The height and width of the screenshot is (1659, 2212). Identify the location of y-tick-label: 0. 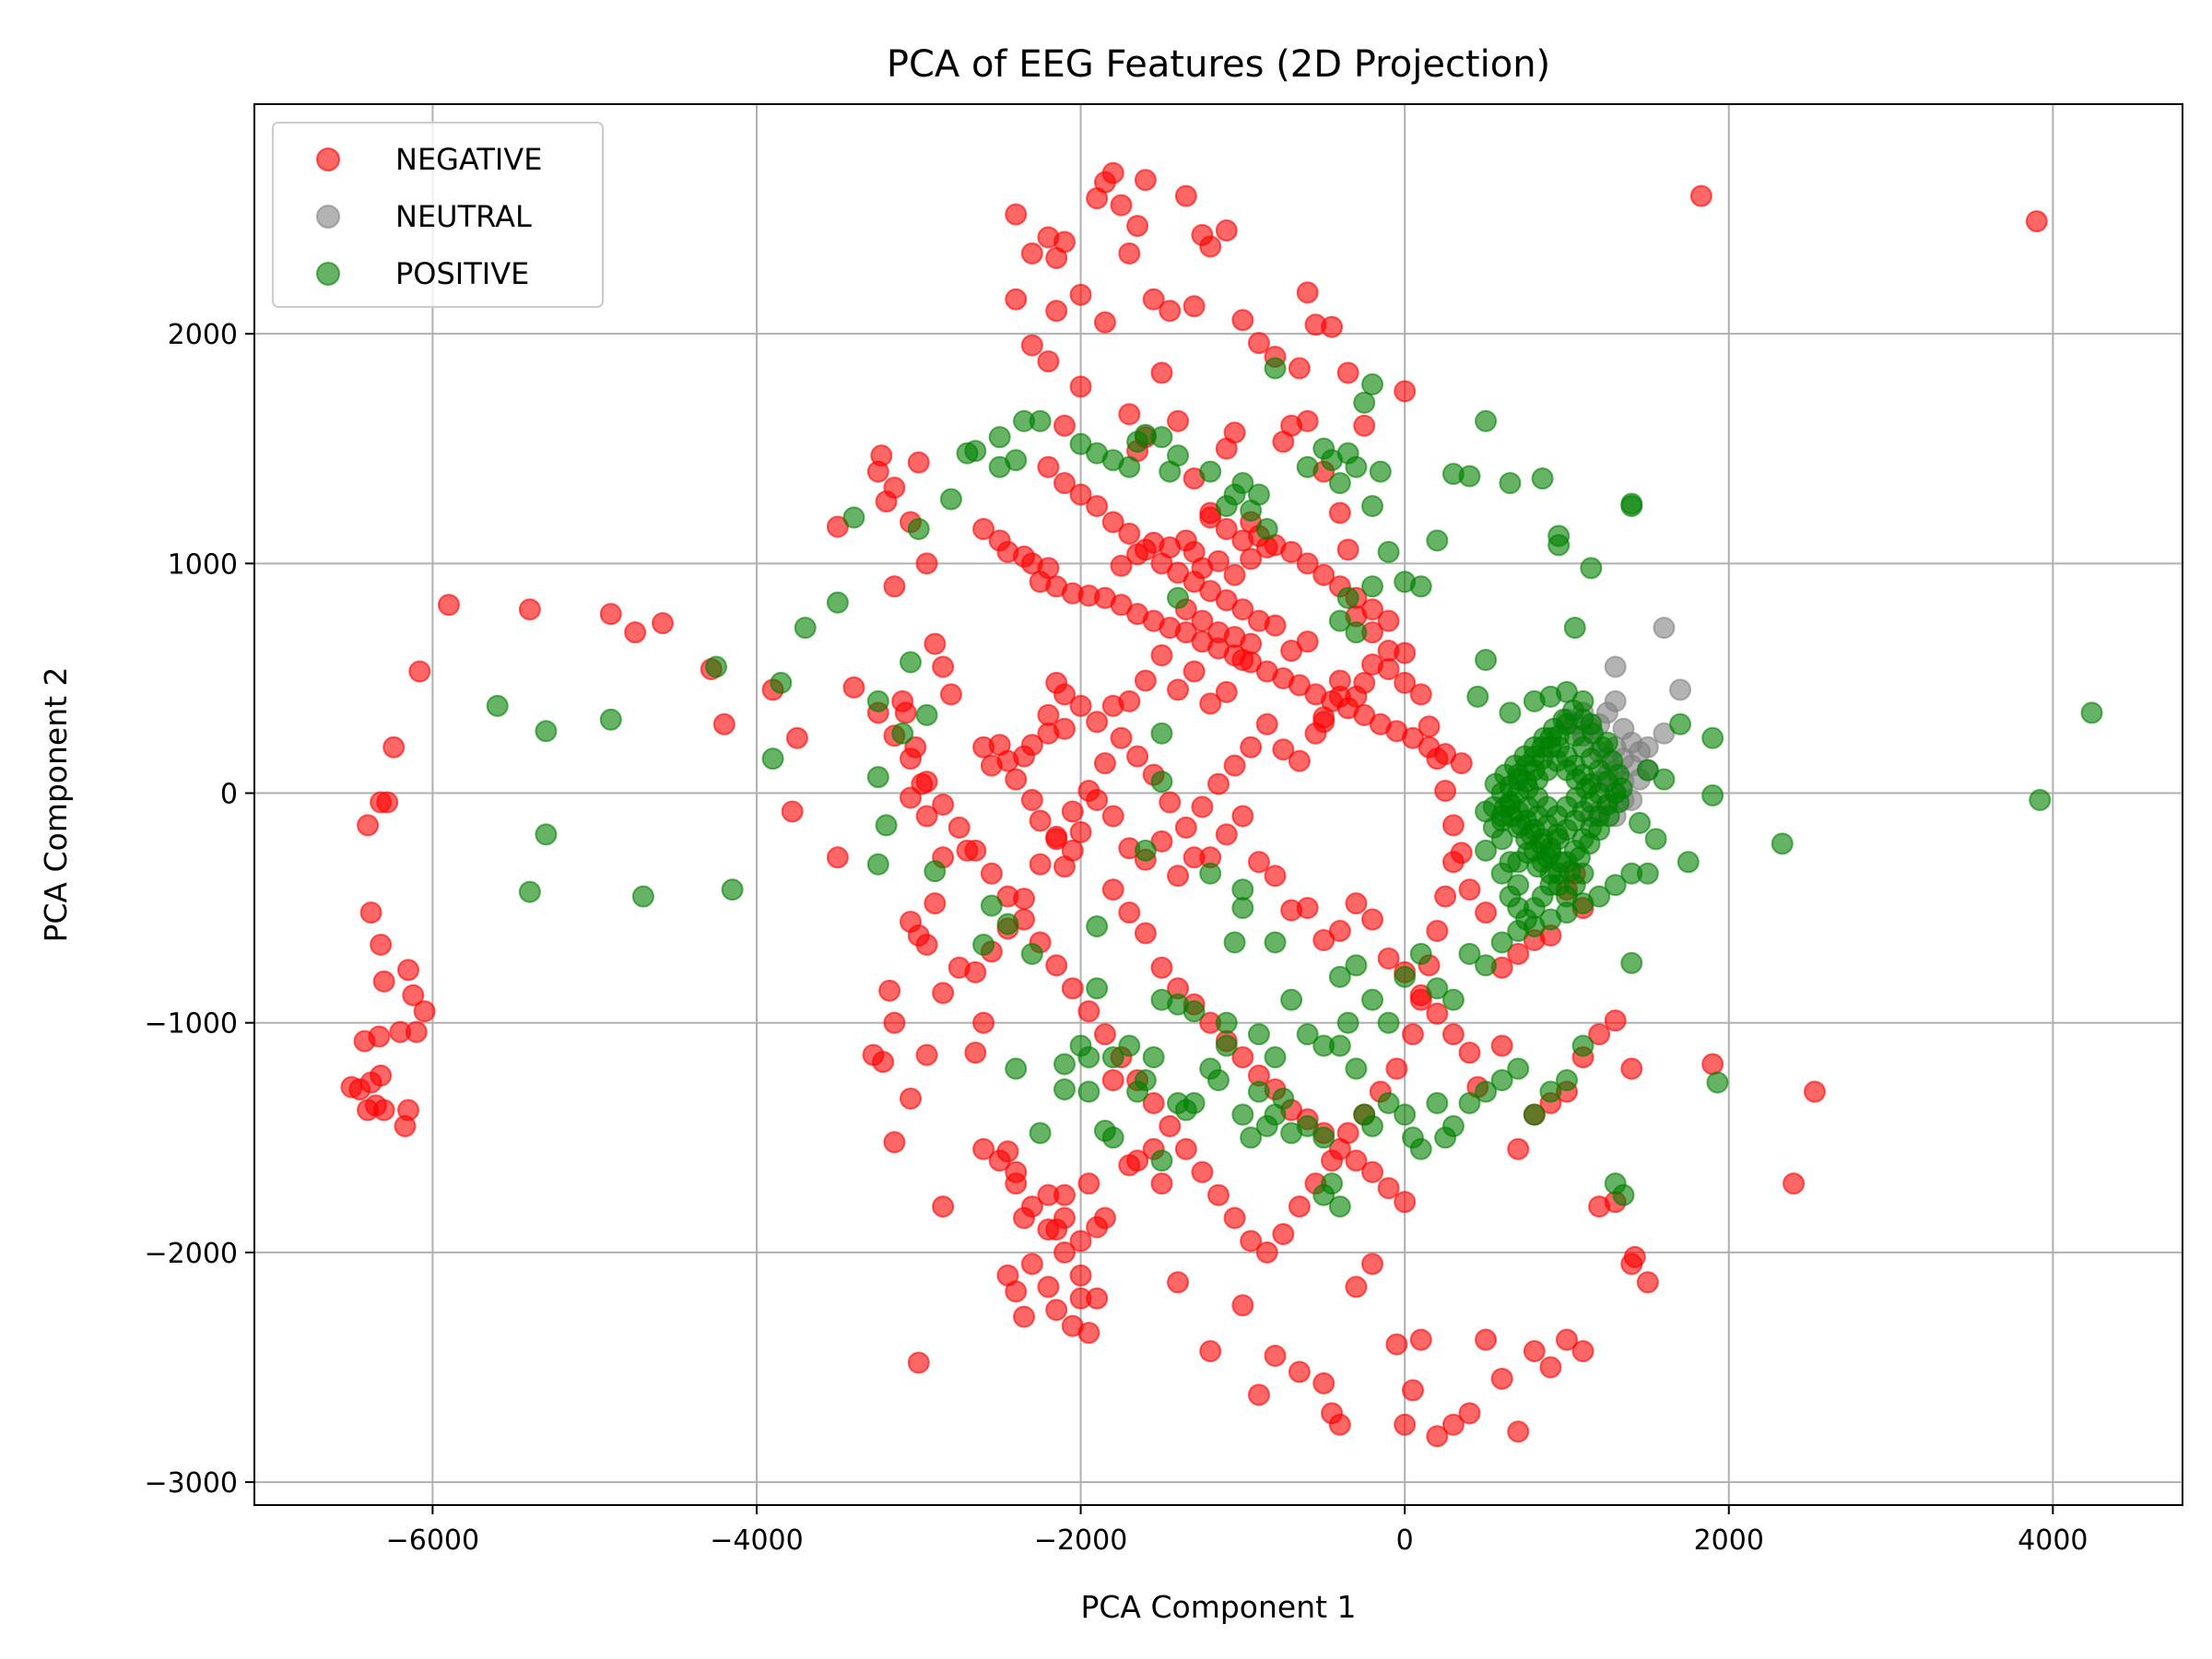
(229, 795).